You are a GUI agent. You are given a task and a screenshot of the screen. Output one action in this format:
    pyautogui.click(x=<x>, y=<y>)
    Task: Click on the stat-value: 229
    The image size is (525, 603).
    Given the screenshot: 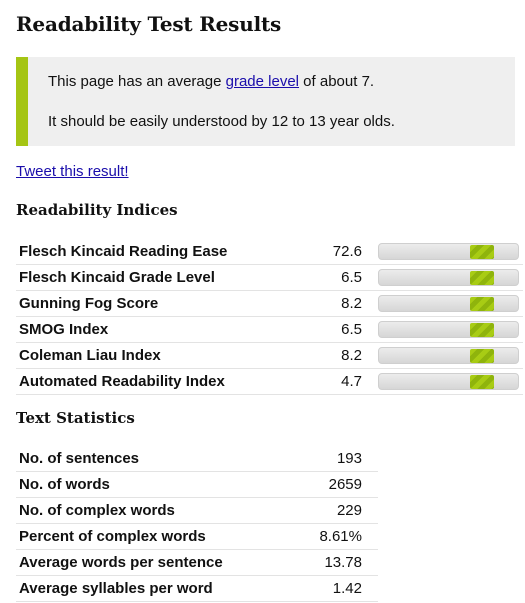 What is the action you would take?
    pyautogui.click(x=327, y=510)
    